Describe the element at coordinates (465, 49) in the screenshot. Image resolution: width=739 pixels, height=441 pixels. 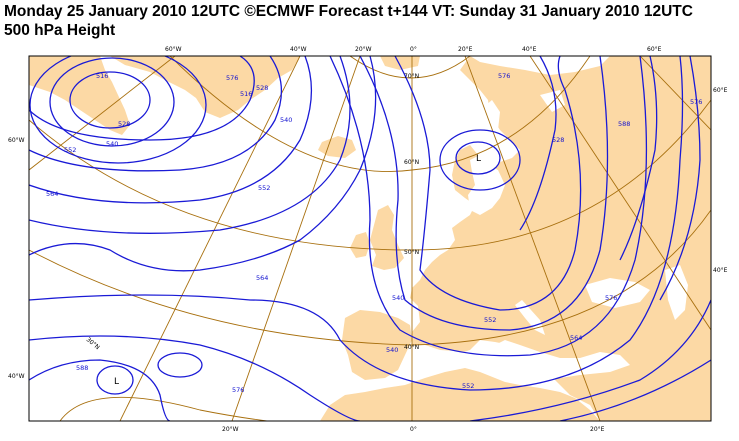
I see `top-label-20e: 20°E` at that location.